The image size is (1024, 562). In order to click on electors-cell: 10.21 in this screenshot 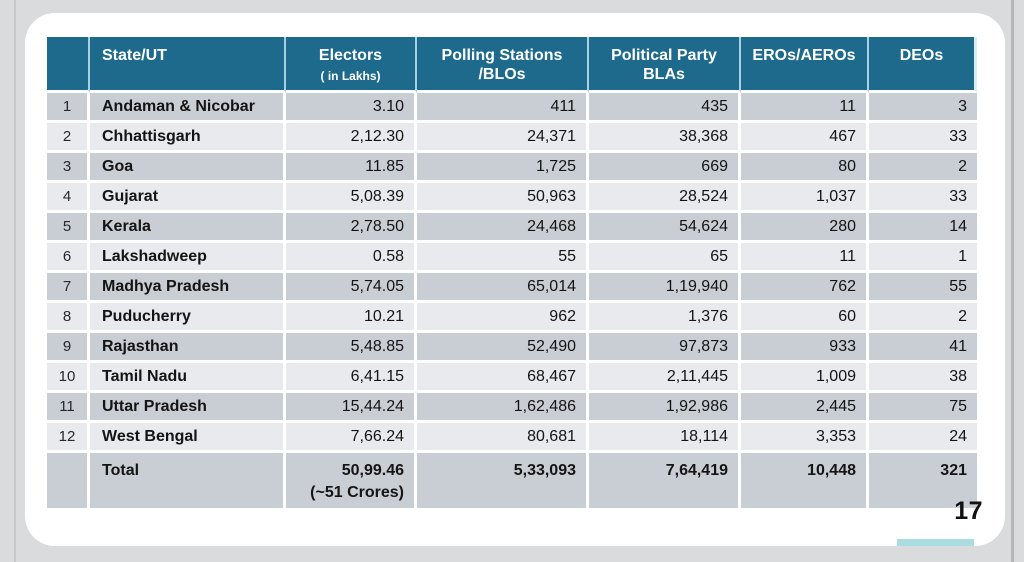, I will do `click(351, 318)`.